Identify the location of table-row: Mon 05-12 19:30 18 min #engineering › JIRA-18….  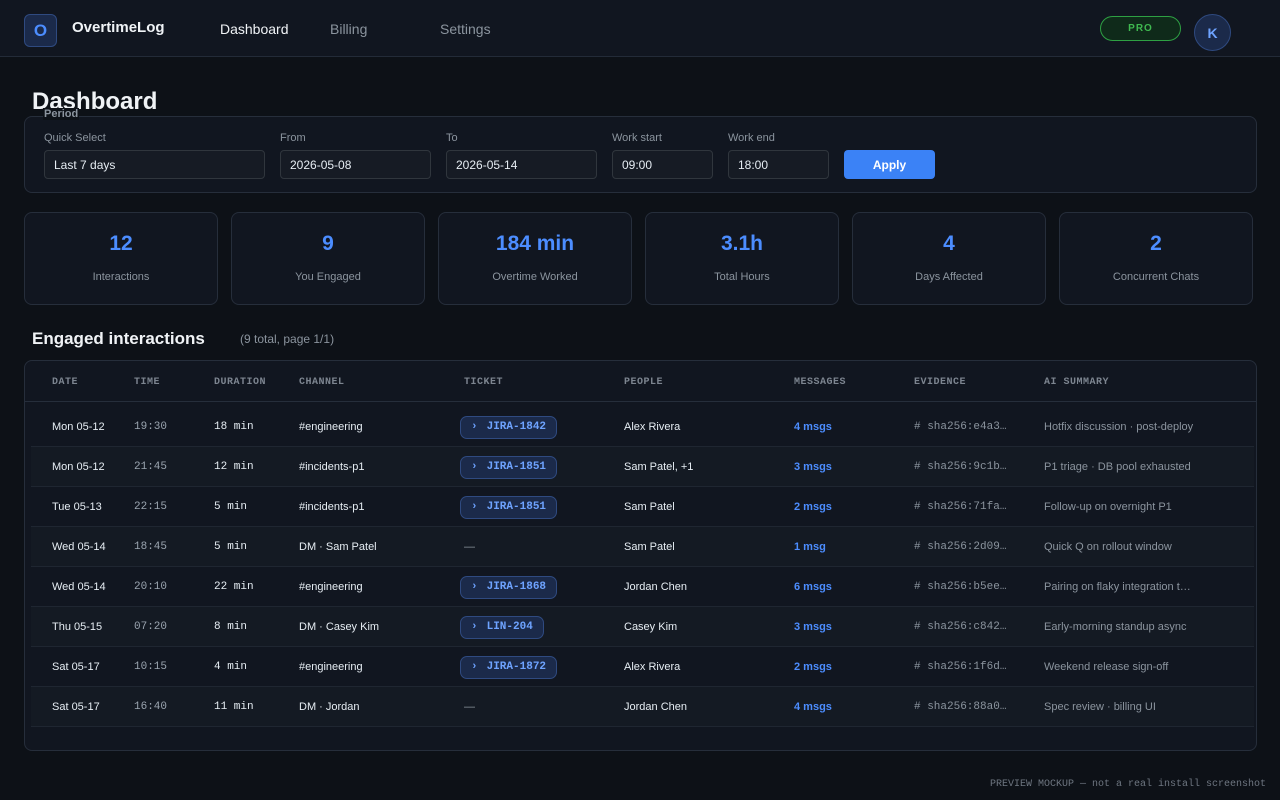
(642, 427).